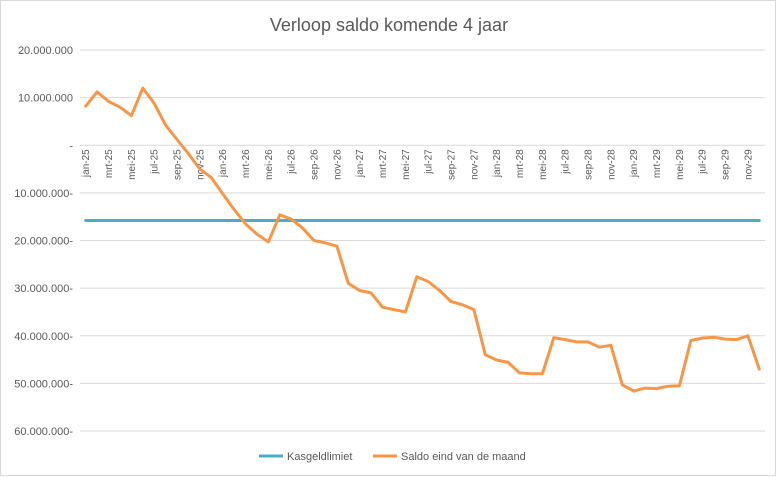 This screenshot has height=477, width=776. I want to click on x-tick-label: mrt-29, so click(657, 163).